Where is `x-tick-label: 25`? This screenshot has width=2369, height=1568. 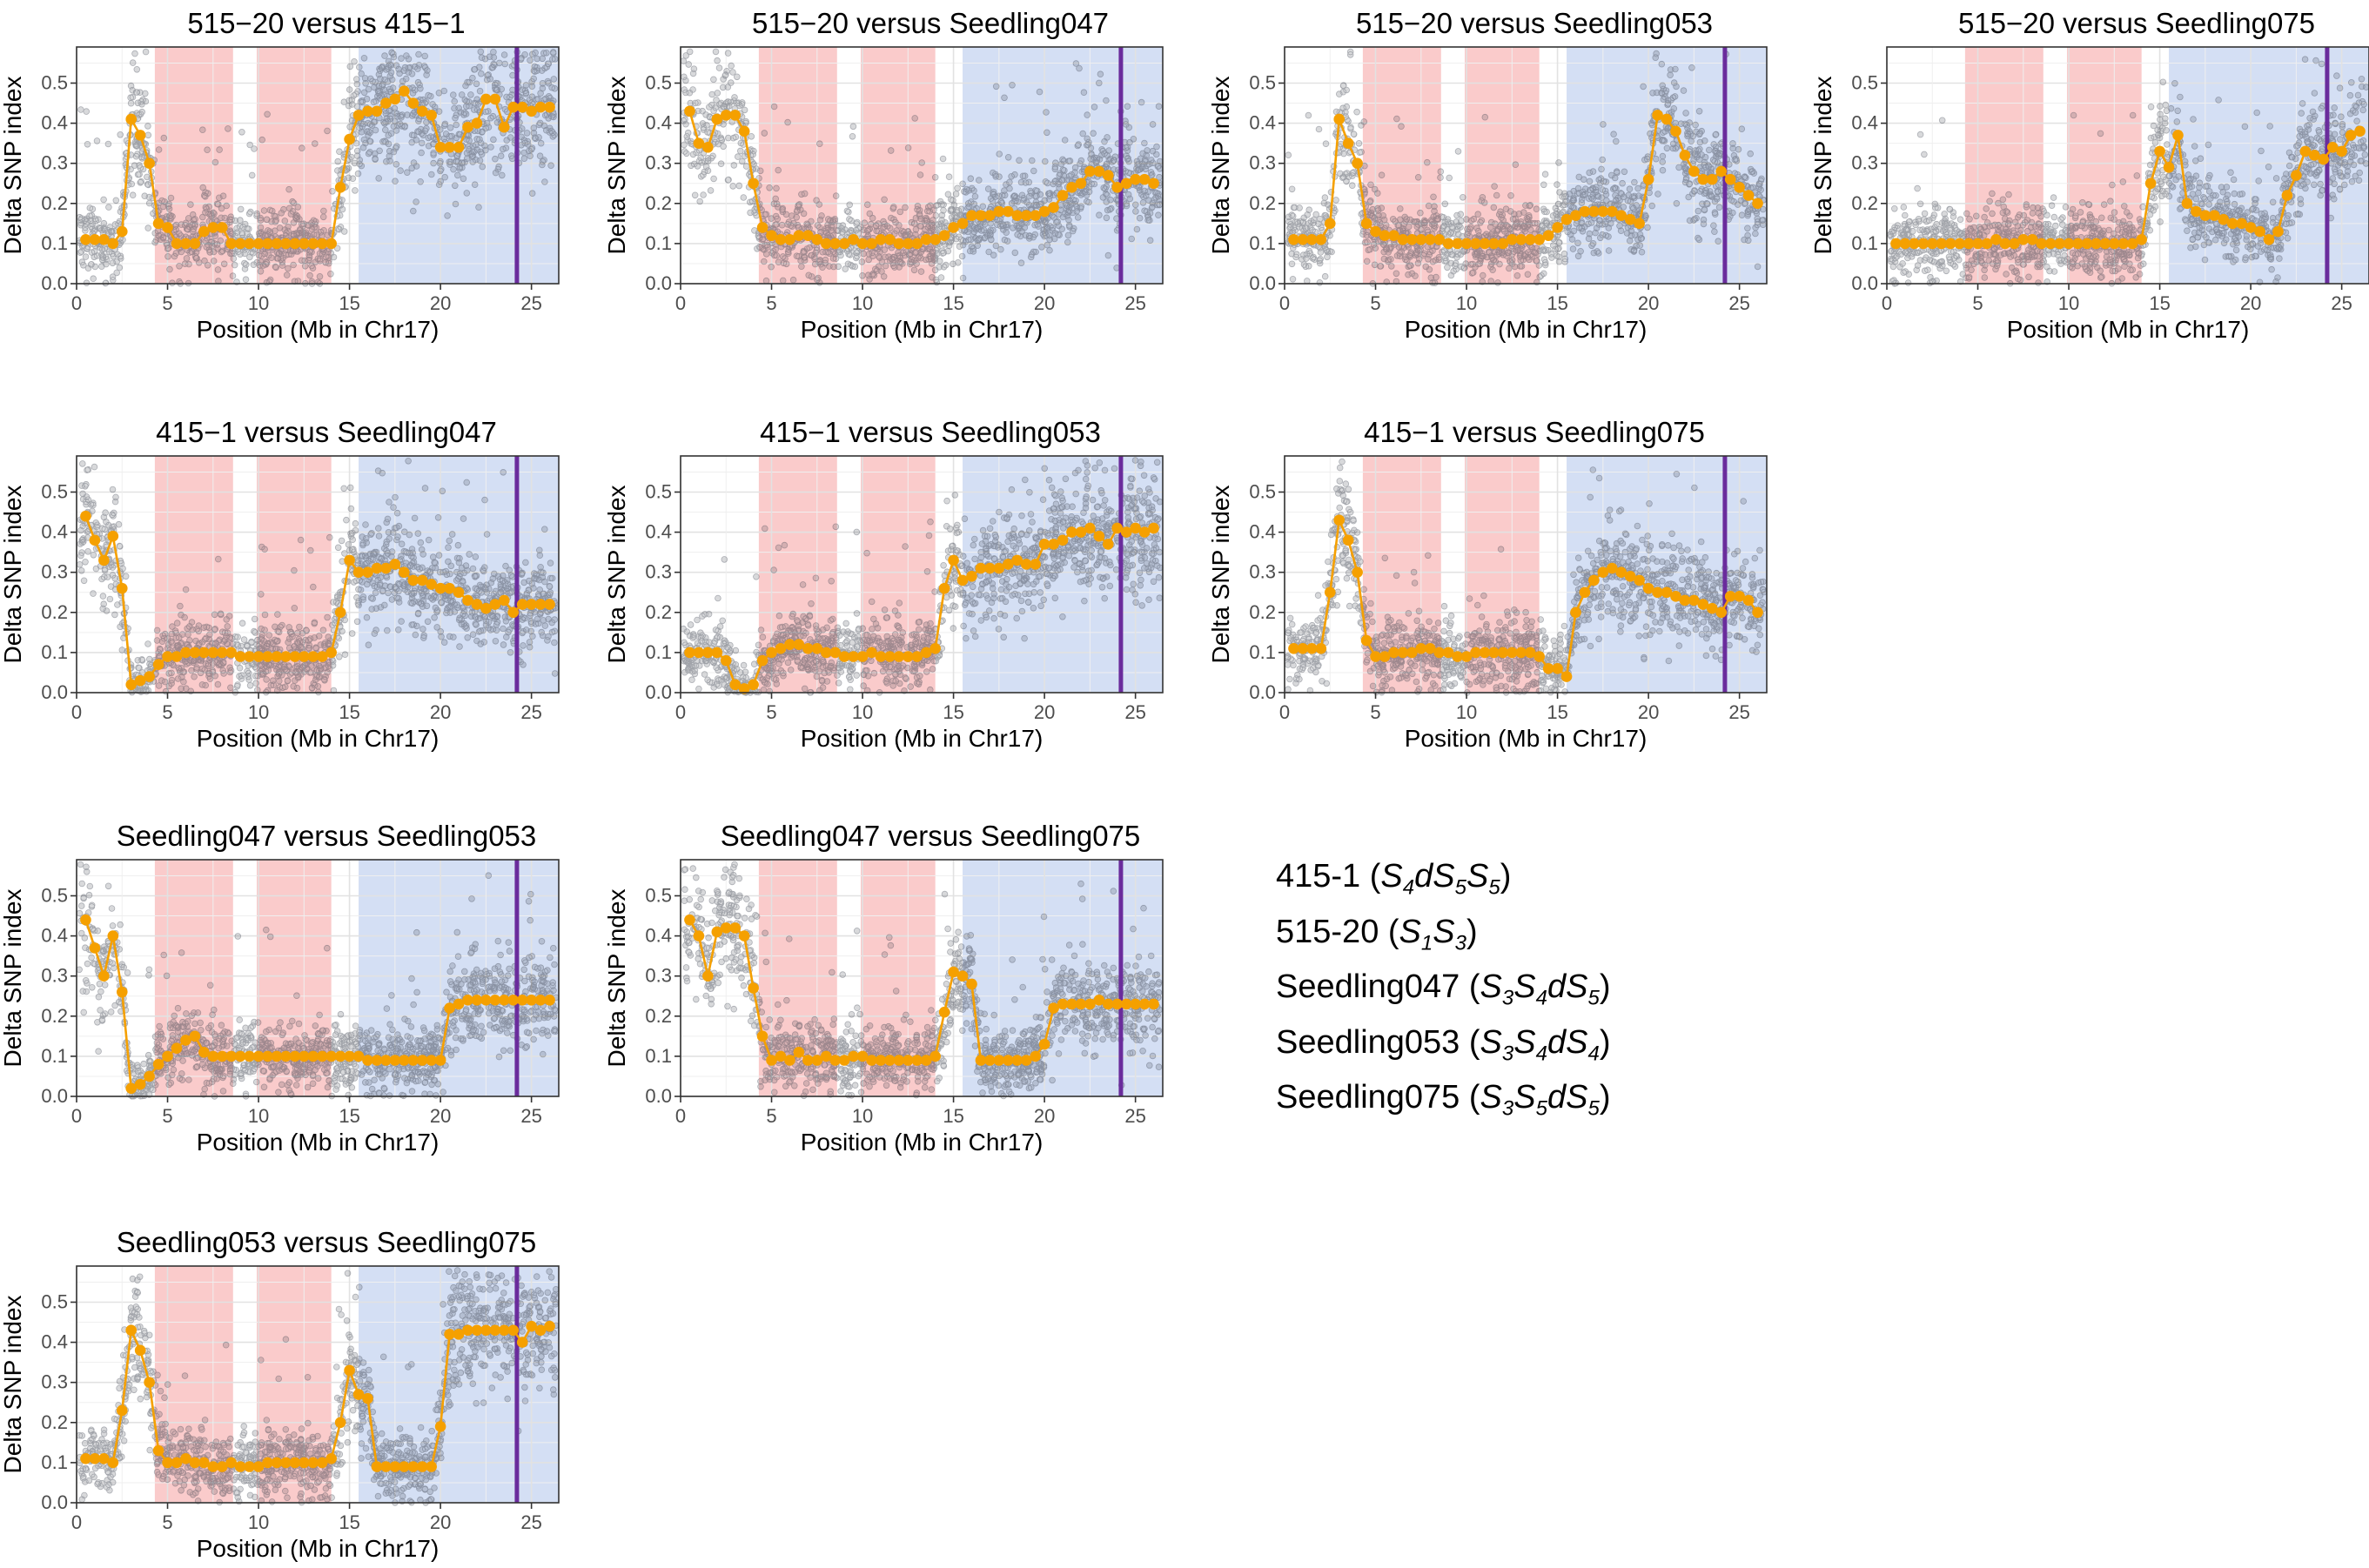 x-tick-label: 25 is located at coordinates (1134, 303).